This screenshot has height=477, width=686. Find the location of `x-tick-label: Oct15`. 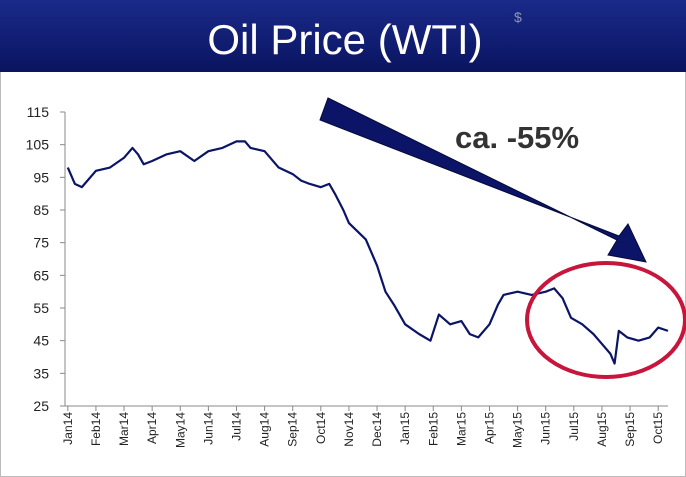

x-tick-label: Oct15 is located at coordinates (658, 428).